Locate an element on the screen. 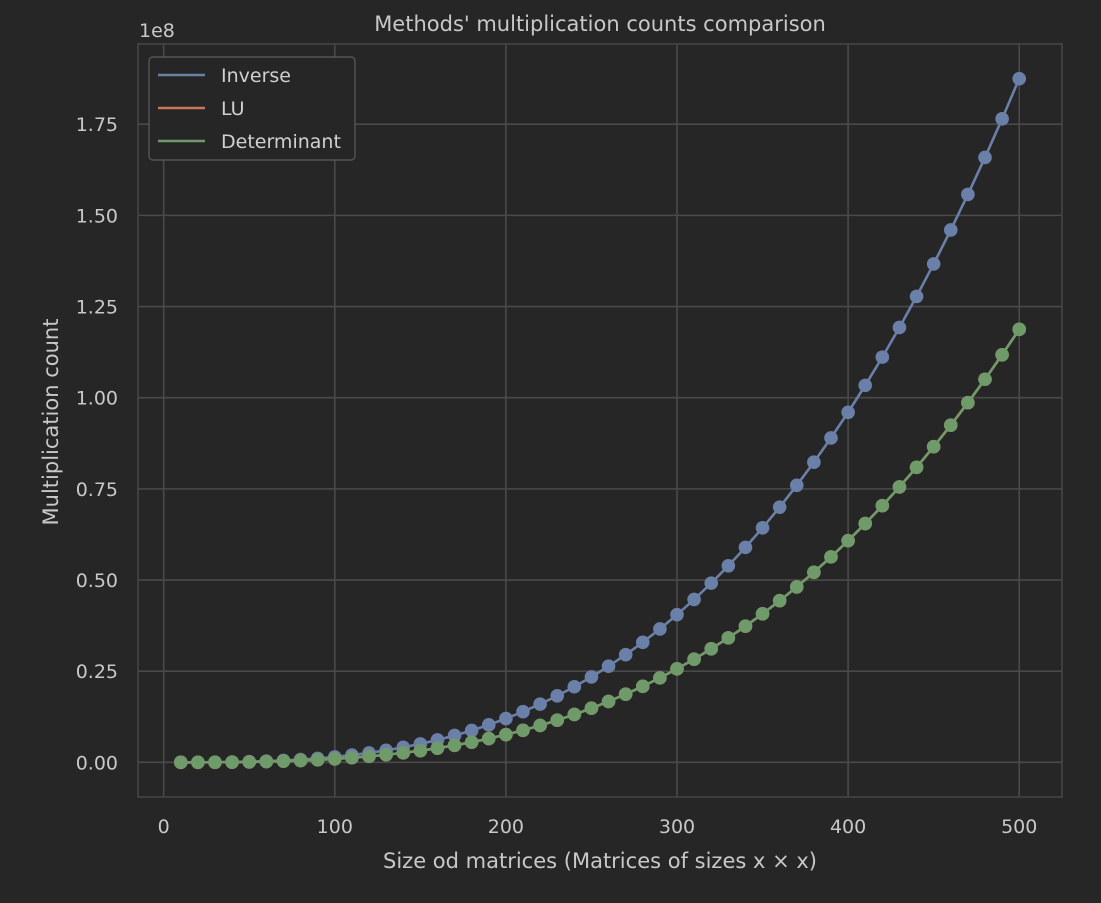  y-tick-label: 1.75 is located at coordinates (97, 125).